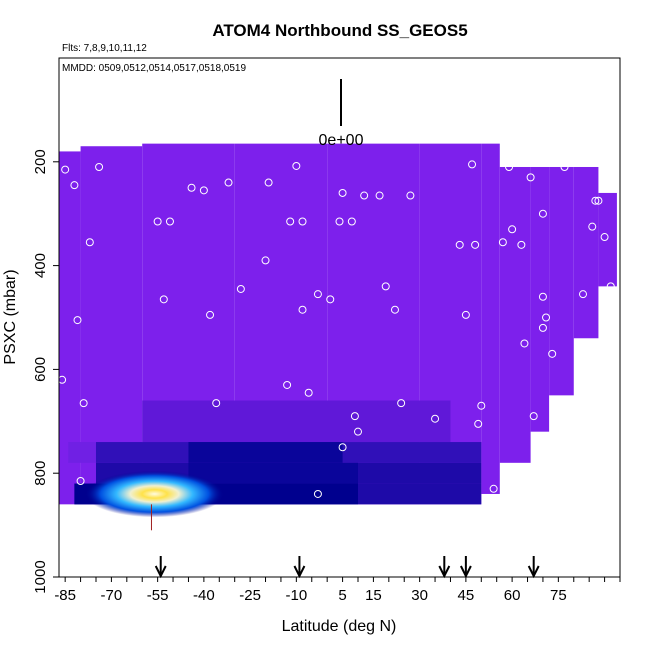 This screenshot has height=650, width=650. I want to click on chart-title: ATOM4 Northbound SS_GEOS5, so click(339, 30).